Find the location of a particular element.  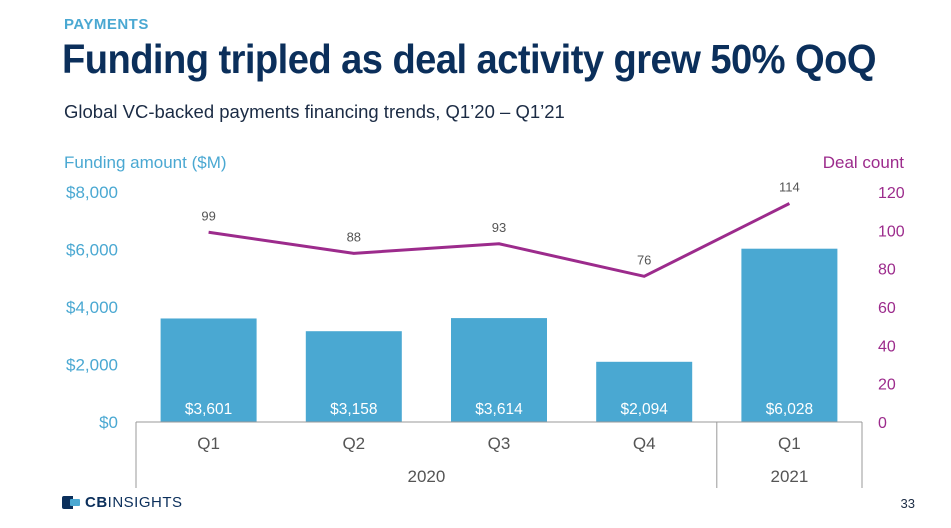

deal-count-label: 88 is located at coordinates (354, 236).